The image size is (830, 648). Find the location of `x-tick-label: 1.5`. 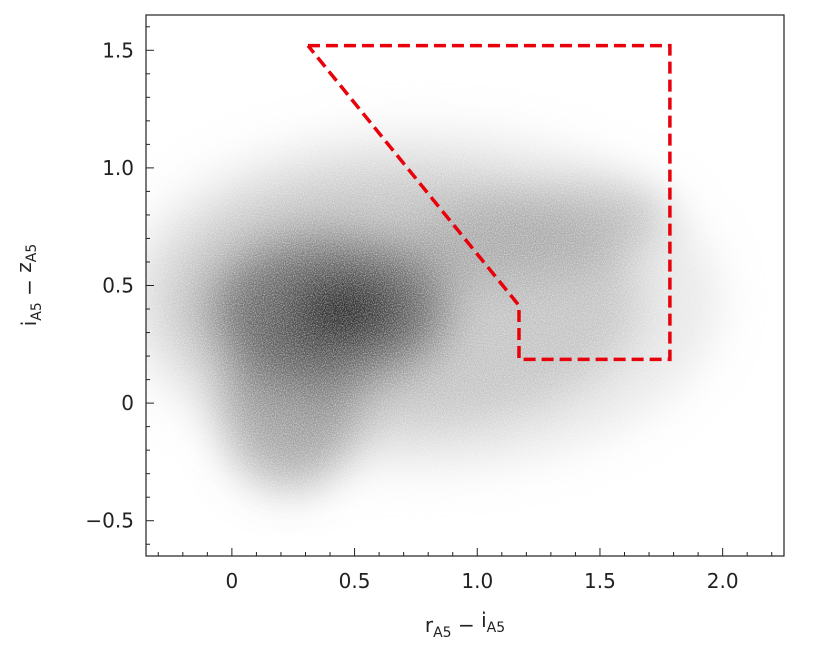

x-tick-label: 1.5 is located at coordinates (600, 581).